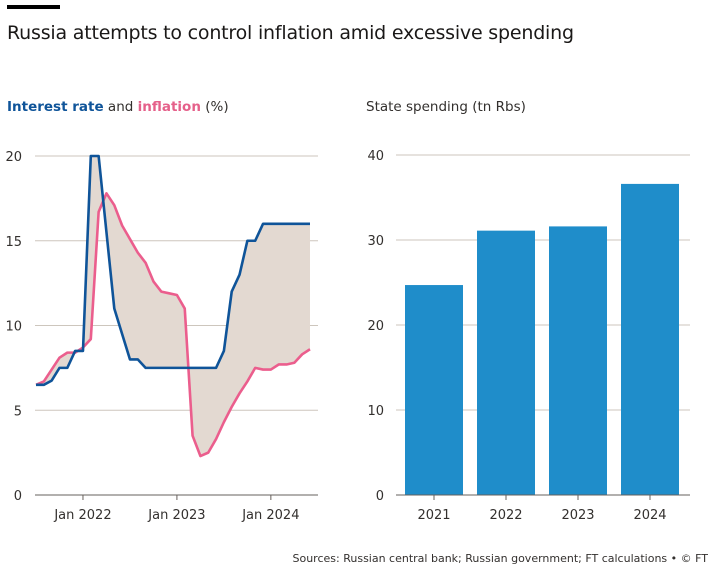 This screenshot has width=717, height=577. Describe the element at coordinates (33, 7) in the screenshot. I see `ft-header-rule` at that location.